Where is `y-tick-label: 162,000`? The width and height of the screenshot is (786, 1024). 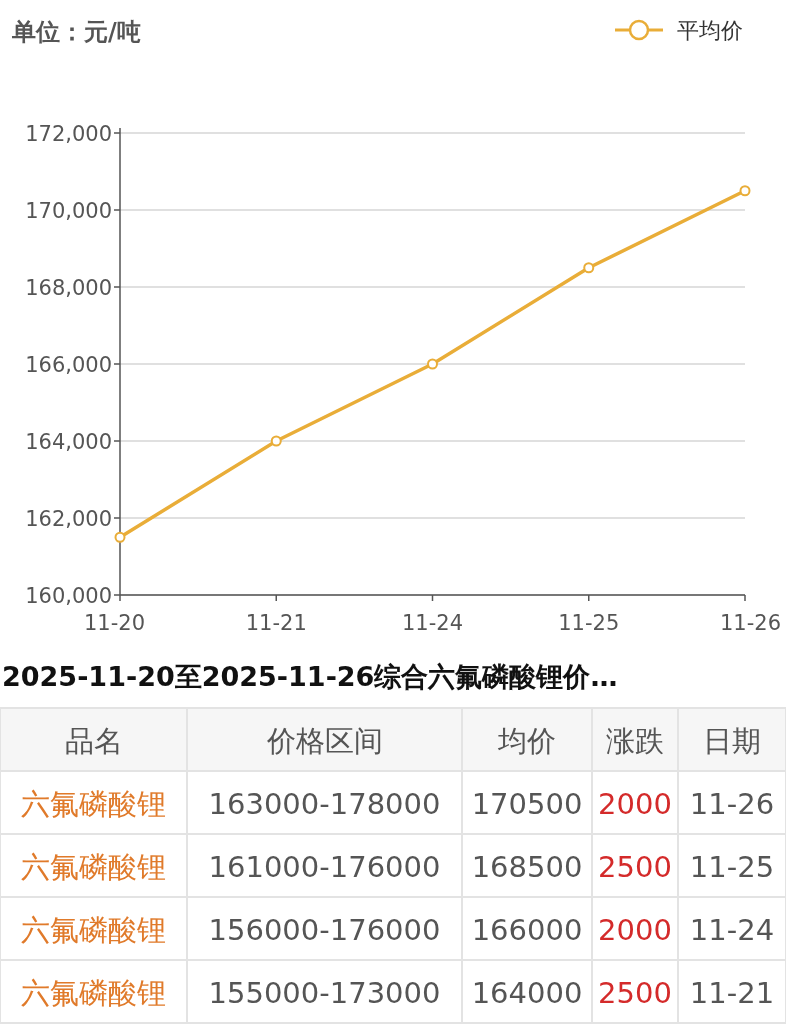
y-tick-label: 162,000 is located at coordinates (68, 519).